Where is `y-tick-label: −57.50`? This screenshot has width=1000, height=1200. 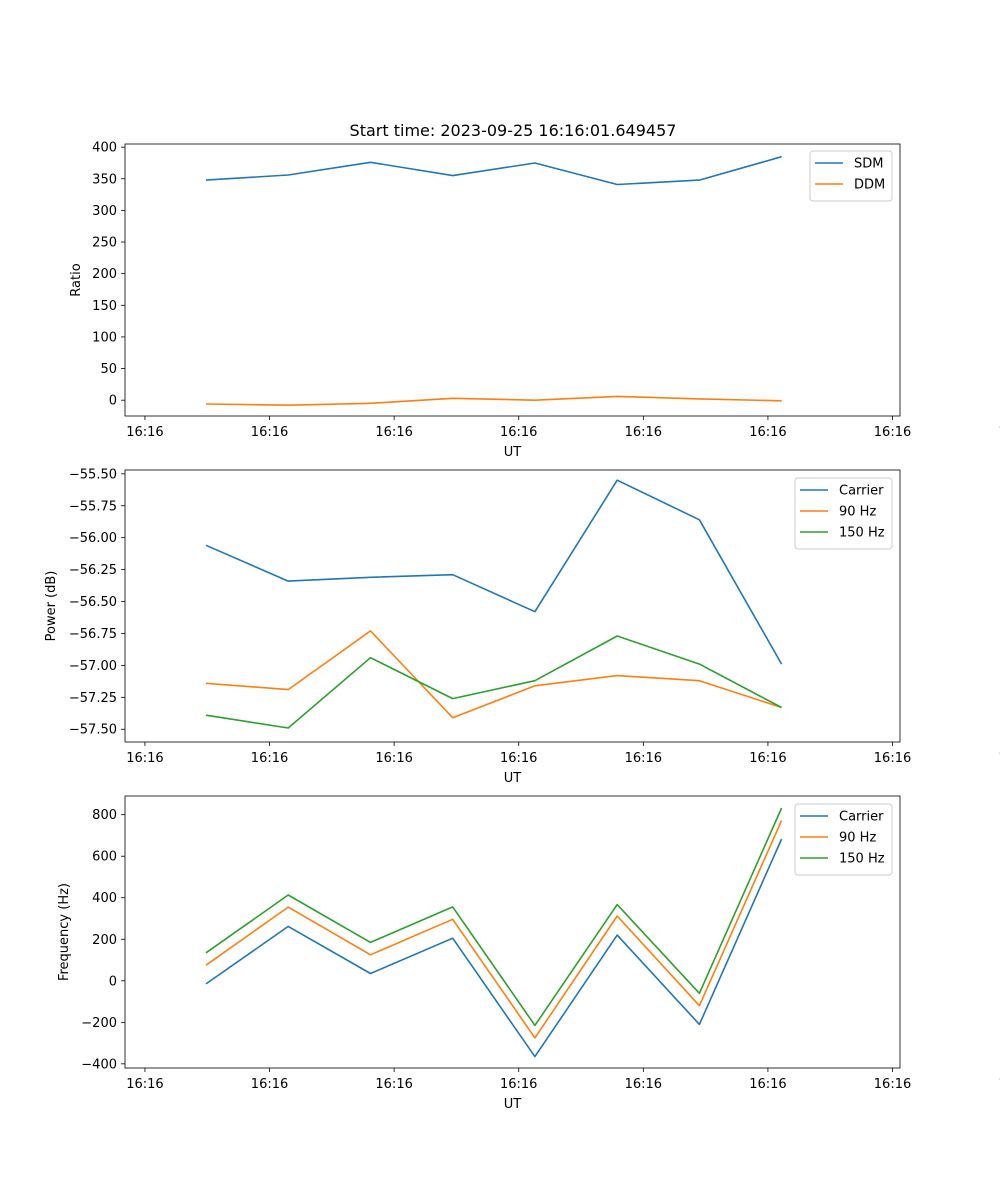
y-tick-label: −57.50 is located at coordinates (93, 730).